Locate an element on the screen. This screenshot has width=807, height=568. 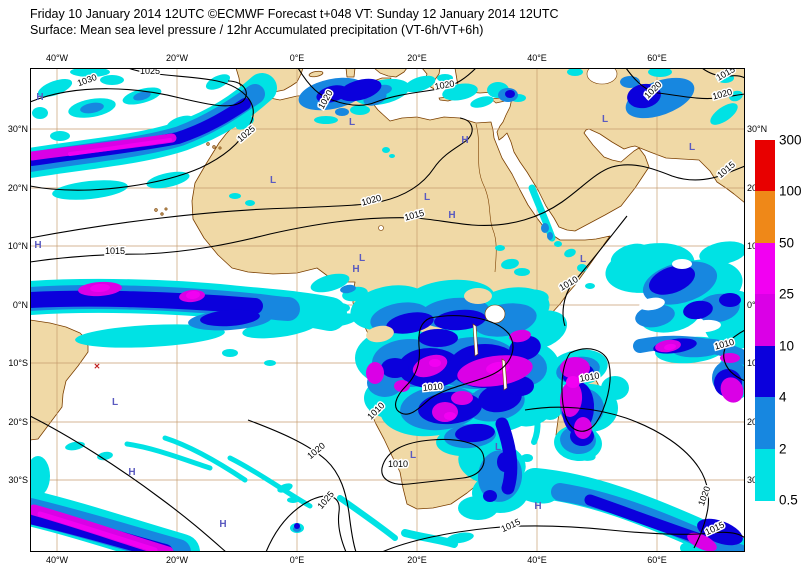
lat-label-left: 10°S is located at coordinates (18, 363).